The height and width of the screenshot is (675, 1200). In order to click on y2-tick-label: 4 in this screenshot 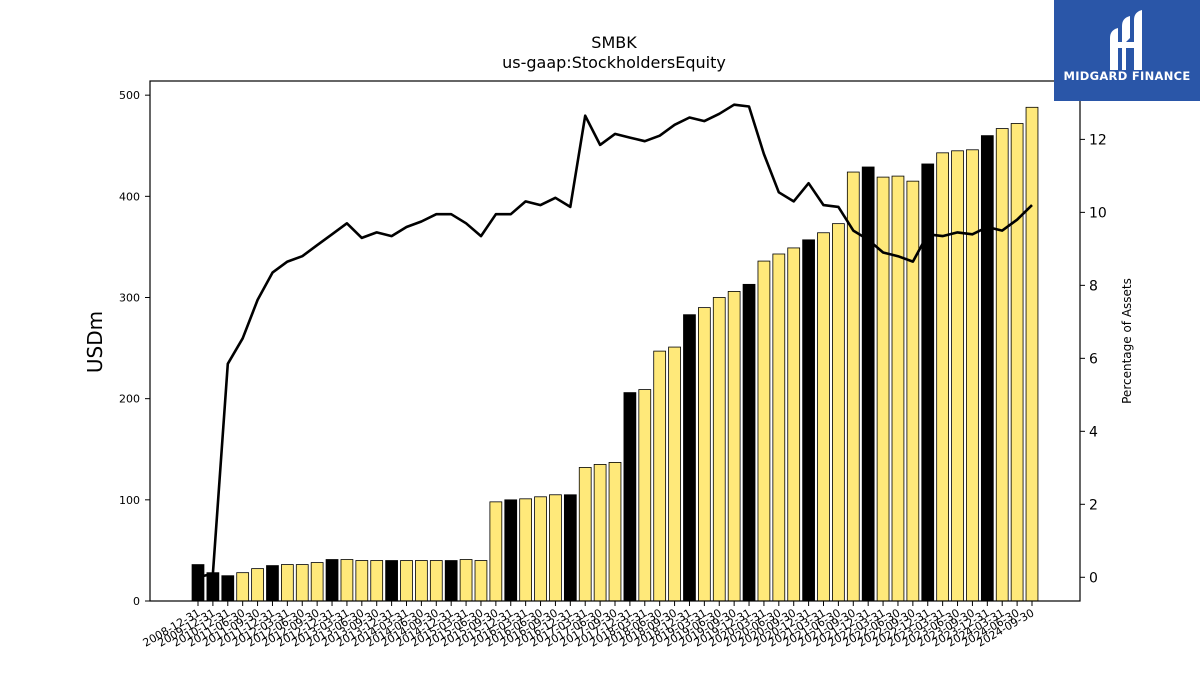, I will do `click(1093, 432)`.